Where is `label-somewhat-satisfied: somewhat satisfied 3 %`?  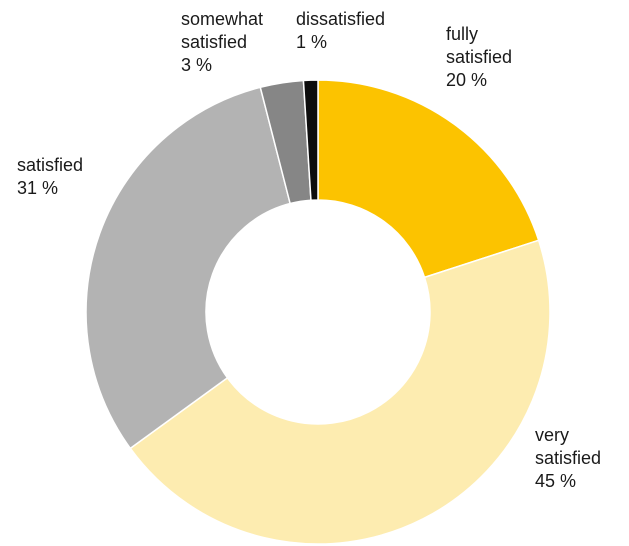 label-somewhat-satisfied: somewhat satisfied 3 % is located at coordinates (224, 42).